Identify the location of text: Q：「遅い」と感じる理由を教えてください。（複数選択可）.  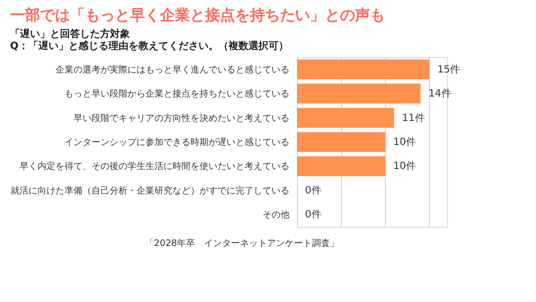
(149, 46).